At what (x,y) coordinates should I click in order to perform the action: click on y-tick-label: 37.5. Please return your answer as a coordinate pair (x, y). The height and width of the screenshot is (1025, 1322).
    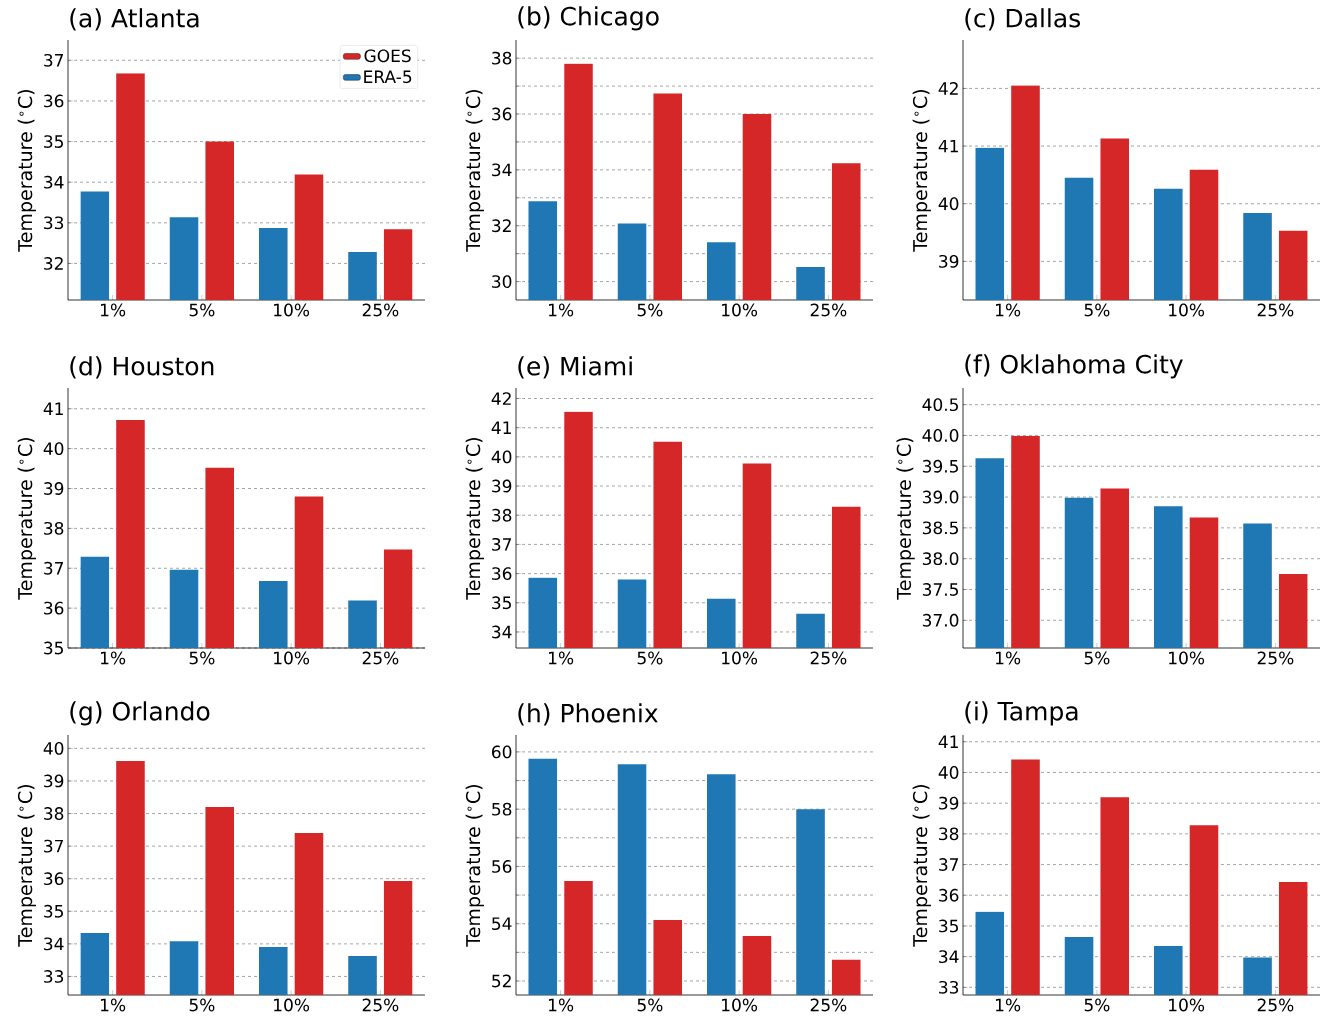
    Looking at the image, I should click on (940, 589).